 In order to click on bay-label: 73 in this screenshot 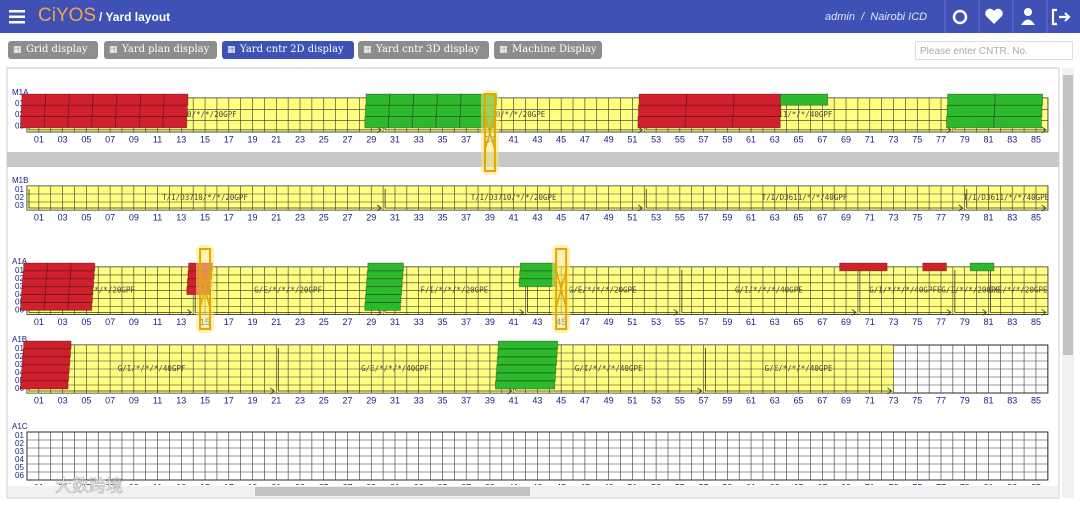, I will do `click(894, 322)`.